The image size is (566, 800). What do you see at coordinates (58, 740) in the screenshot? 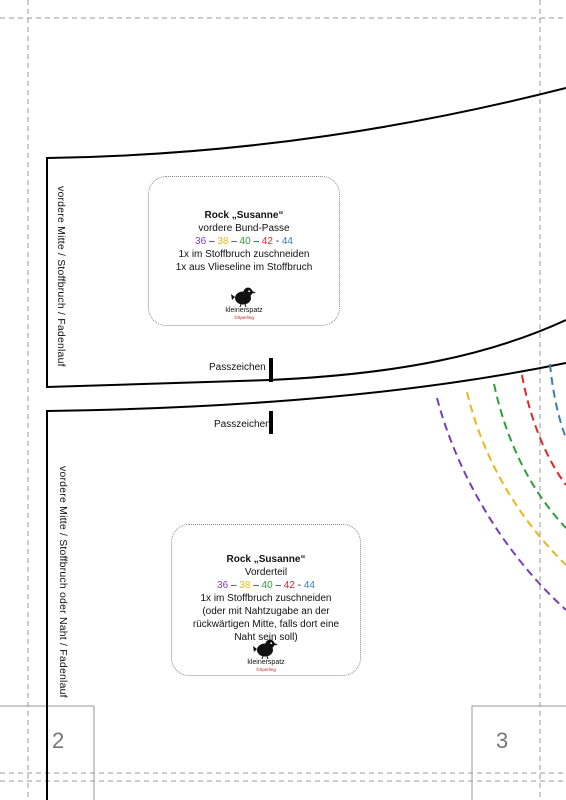
I see `page-number-left: 2` at bounding box center [58, 740].